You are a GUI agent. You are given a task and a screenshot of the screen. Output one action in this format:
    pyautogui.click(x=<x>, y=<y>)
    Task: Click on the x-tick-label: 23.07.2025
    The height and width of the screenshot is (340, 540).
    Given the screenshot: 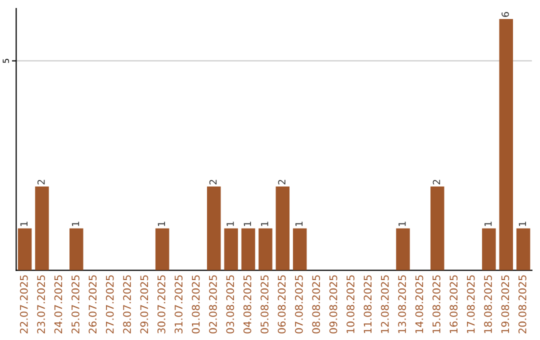 What is the action you would take?
    pyautogui.click(x=41, y=304)
    